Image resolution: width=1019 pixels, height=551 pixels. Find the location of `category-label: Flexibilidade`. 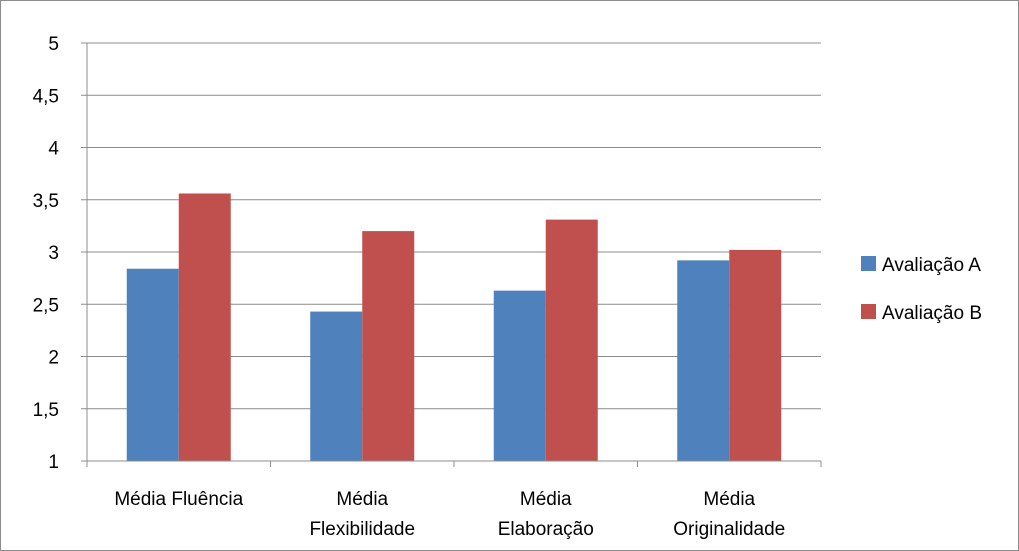

category-label: Flexibilidade is located at coordinates (362, 529).